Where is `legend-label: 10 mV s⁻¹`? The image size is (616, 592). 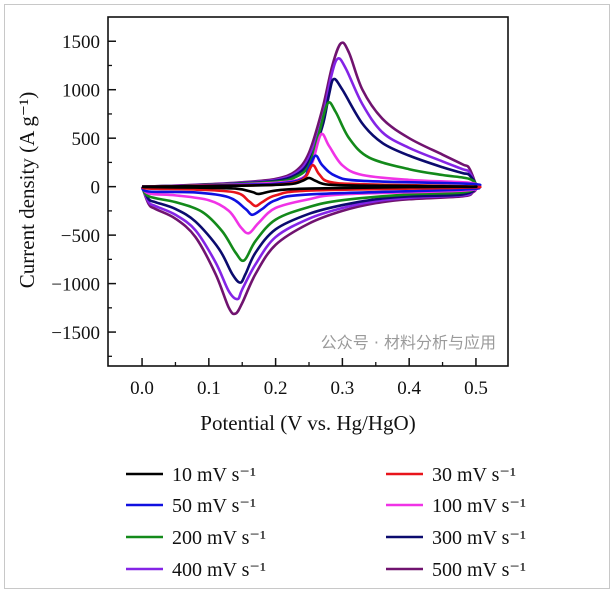
legend-label: 10 mV s⁻¹ is located at coordinates (214, 475).